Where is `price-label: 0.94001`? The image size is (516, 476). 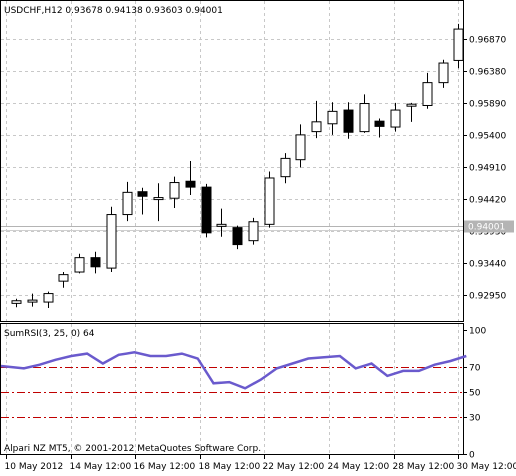 price-label: 0.94001 is located at coordinates (486, 228).